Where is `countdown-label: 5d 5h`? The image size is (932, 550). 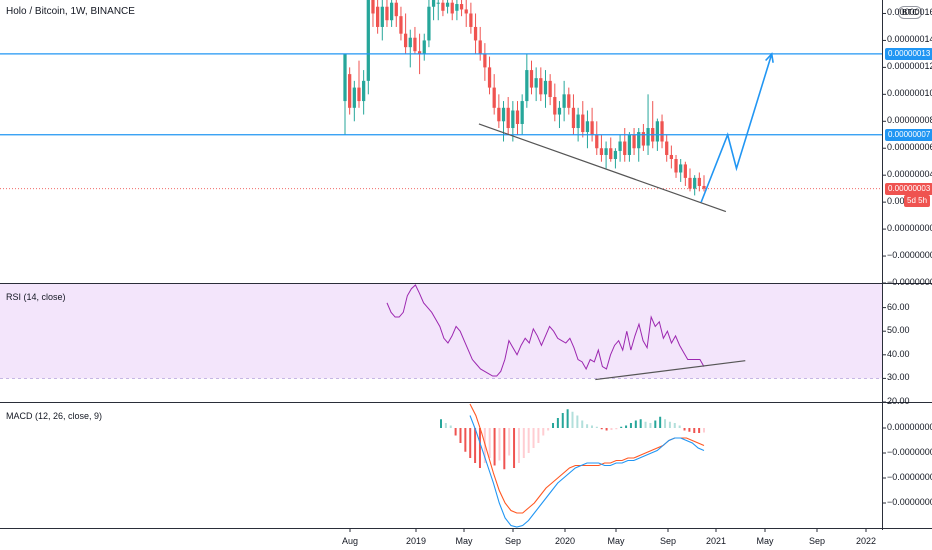
countdown-label: 5d 5h is located at coordinates (917, 200).